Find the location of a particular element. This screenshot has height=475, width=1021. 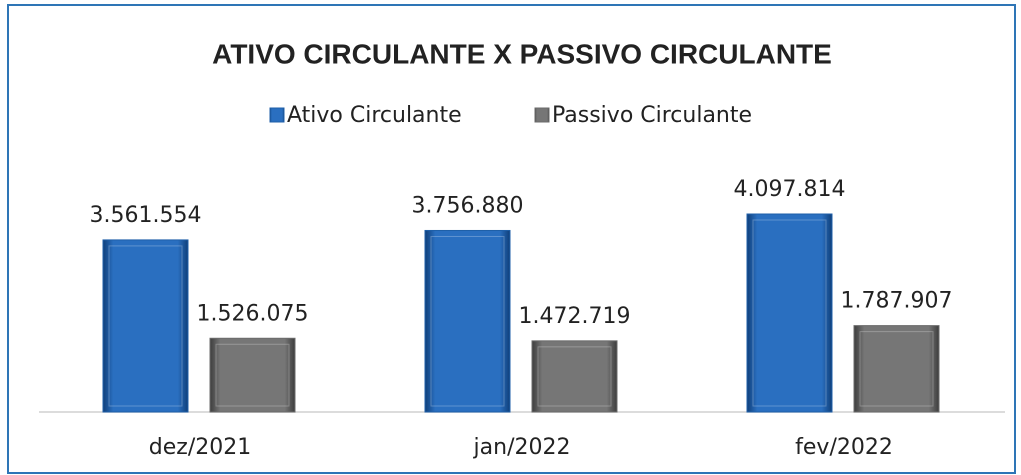

x-tick-label: jan/2022 is located at coordinates (522, 447).